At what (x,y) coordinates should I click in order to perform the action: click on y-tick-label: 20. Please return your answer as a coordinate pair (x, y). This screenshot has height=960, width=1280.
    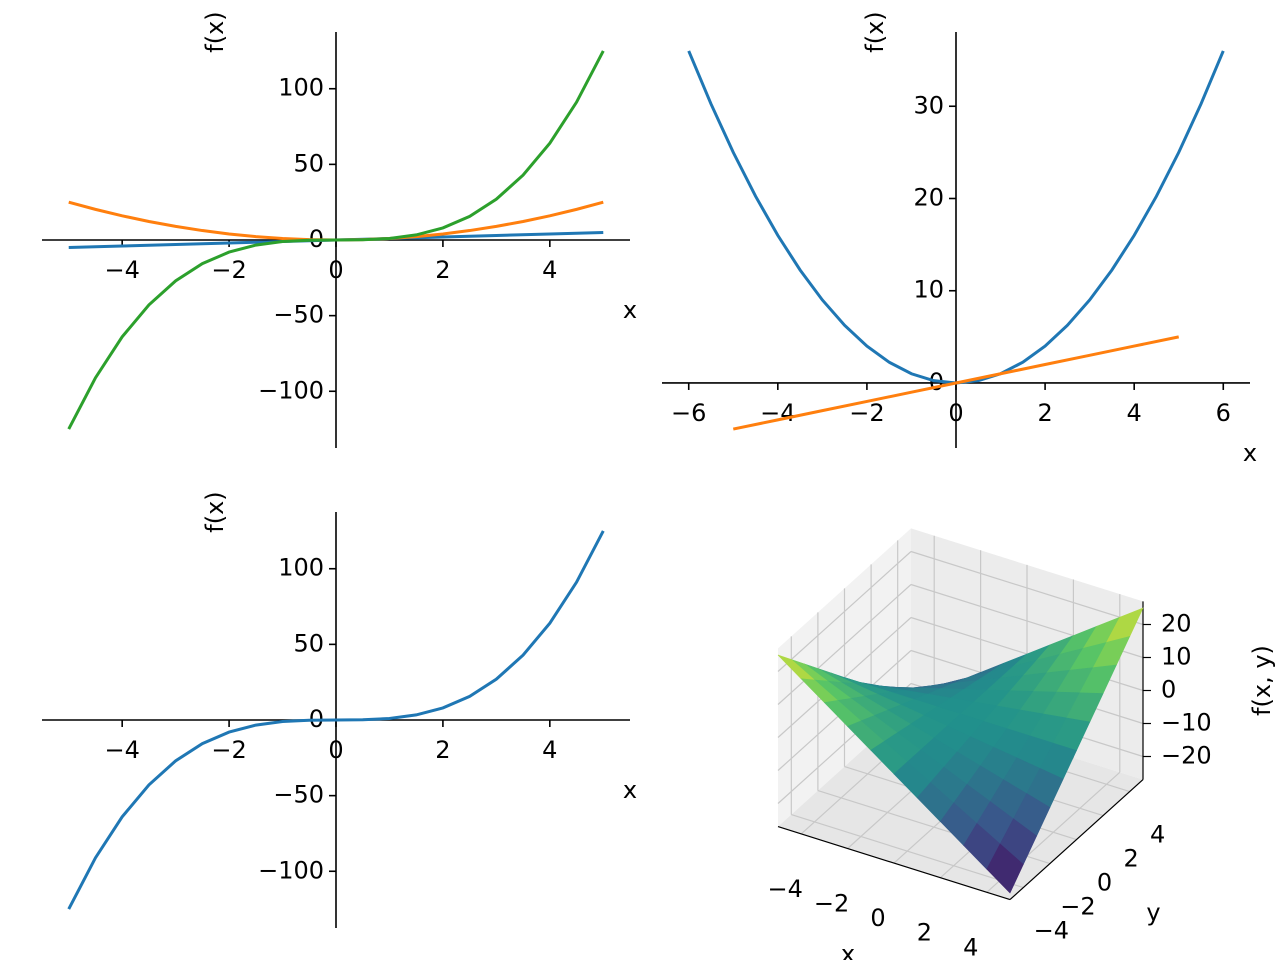
    Looking at the image, I should click on (928, 197).